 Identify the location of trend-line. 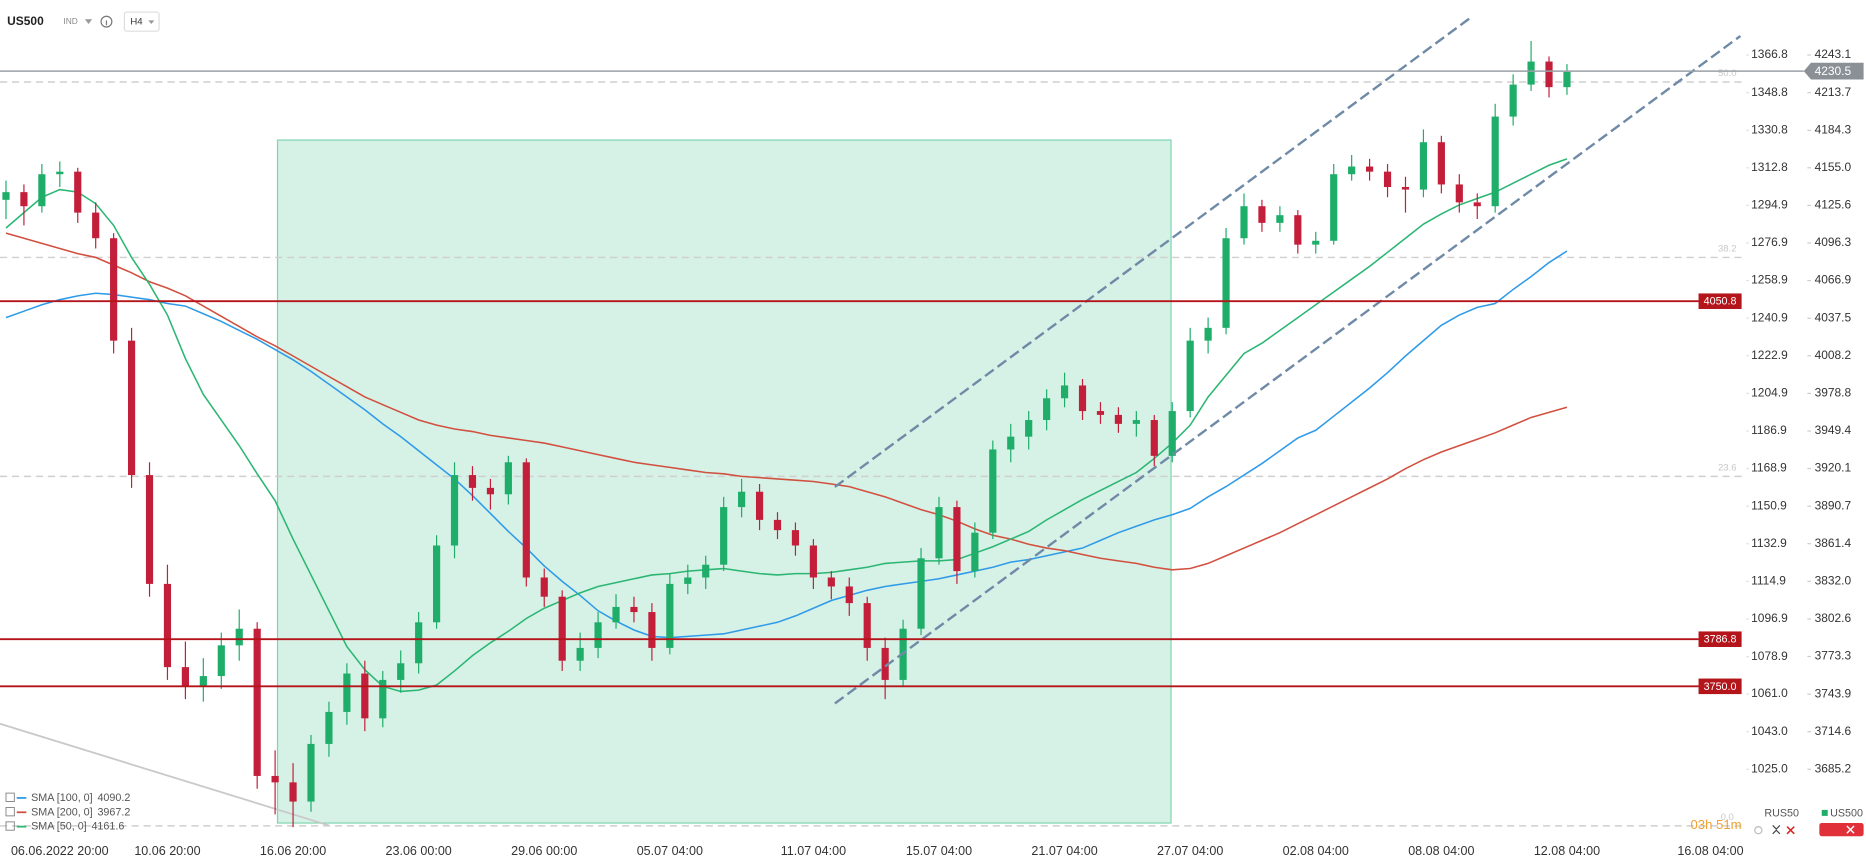
(165, 774).